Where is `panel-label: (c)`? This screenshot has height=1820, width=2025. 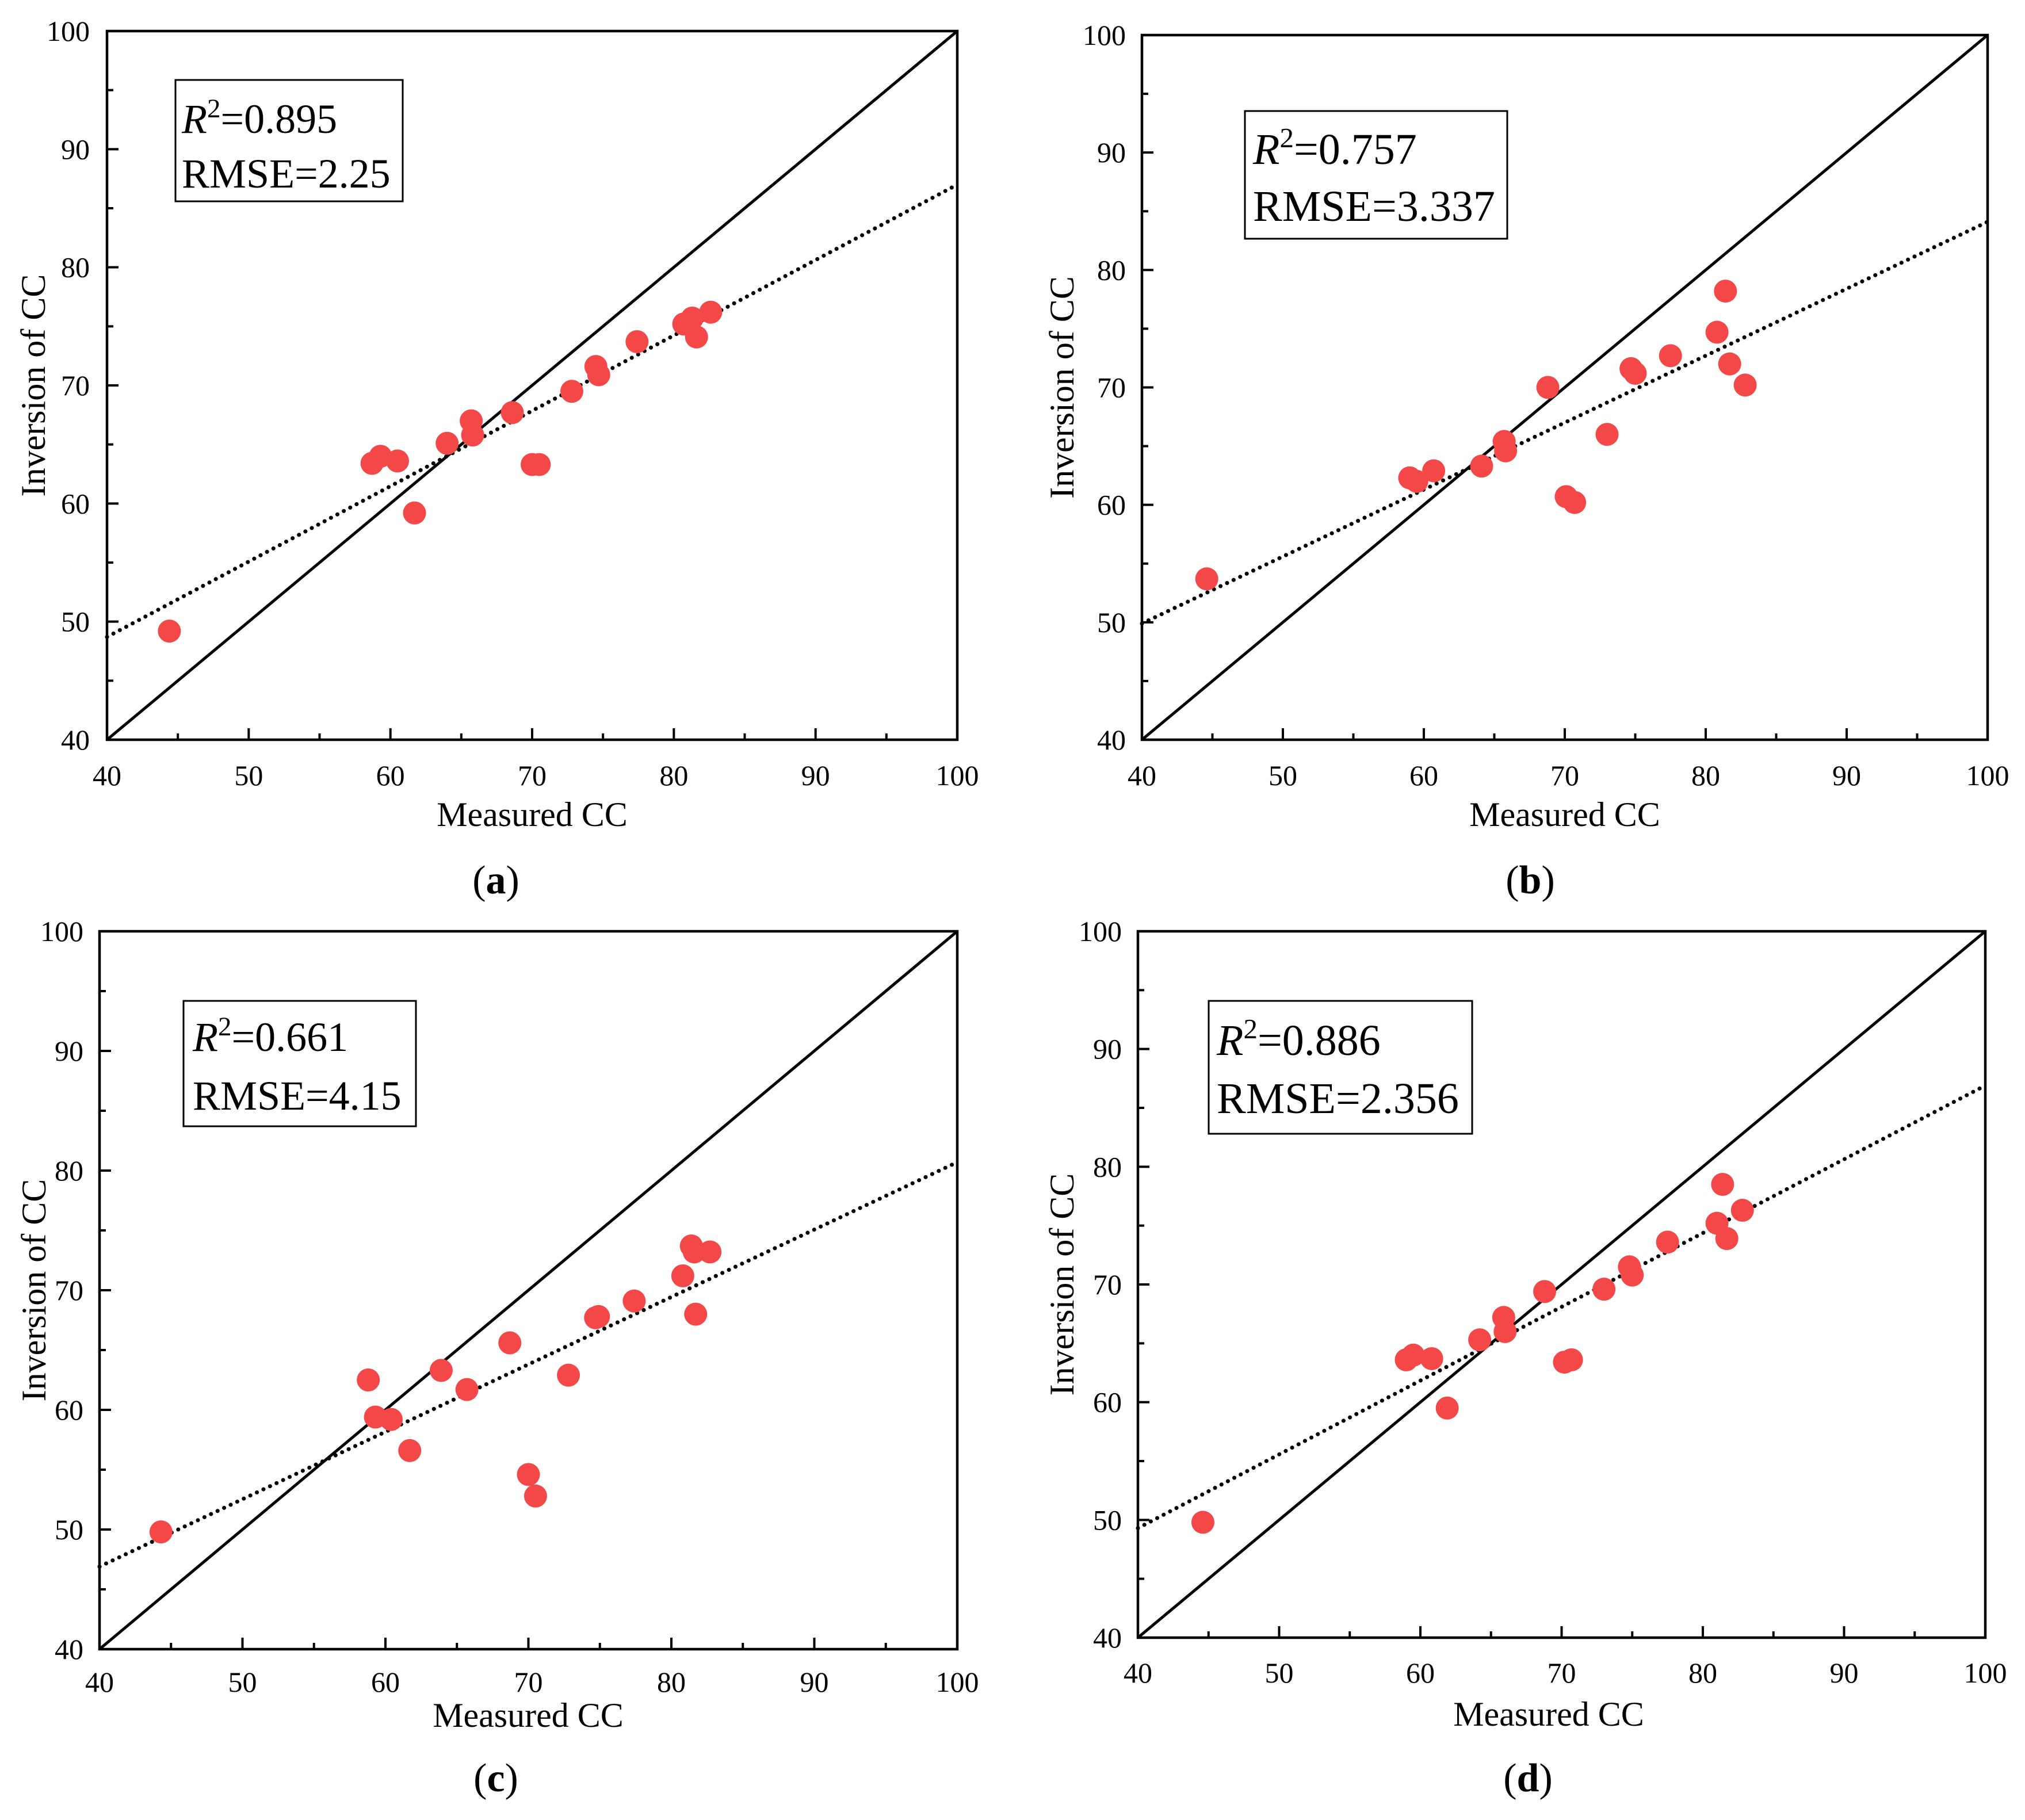 panel-label: (c) is located at coordinates (496, 1778).